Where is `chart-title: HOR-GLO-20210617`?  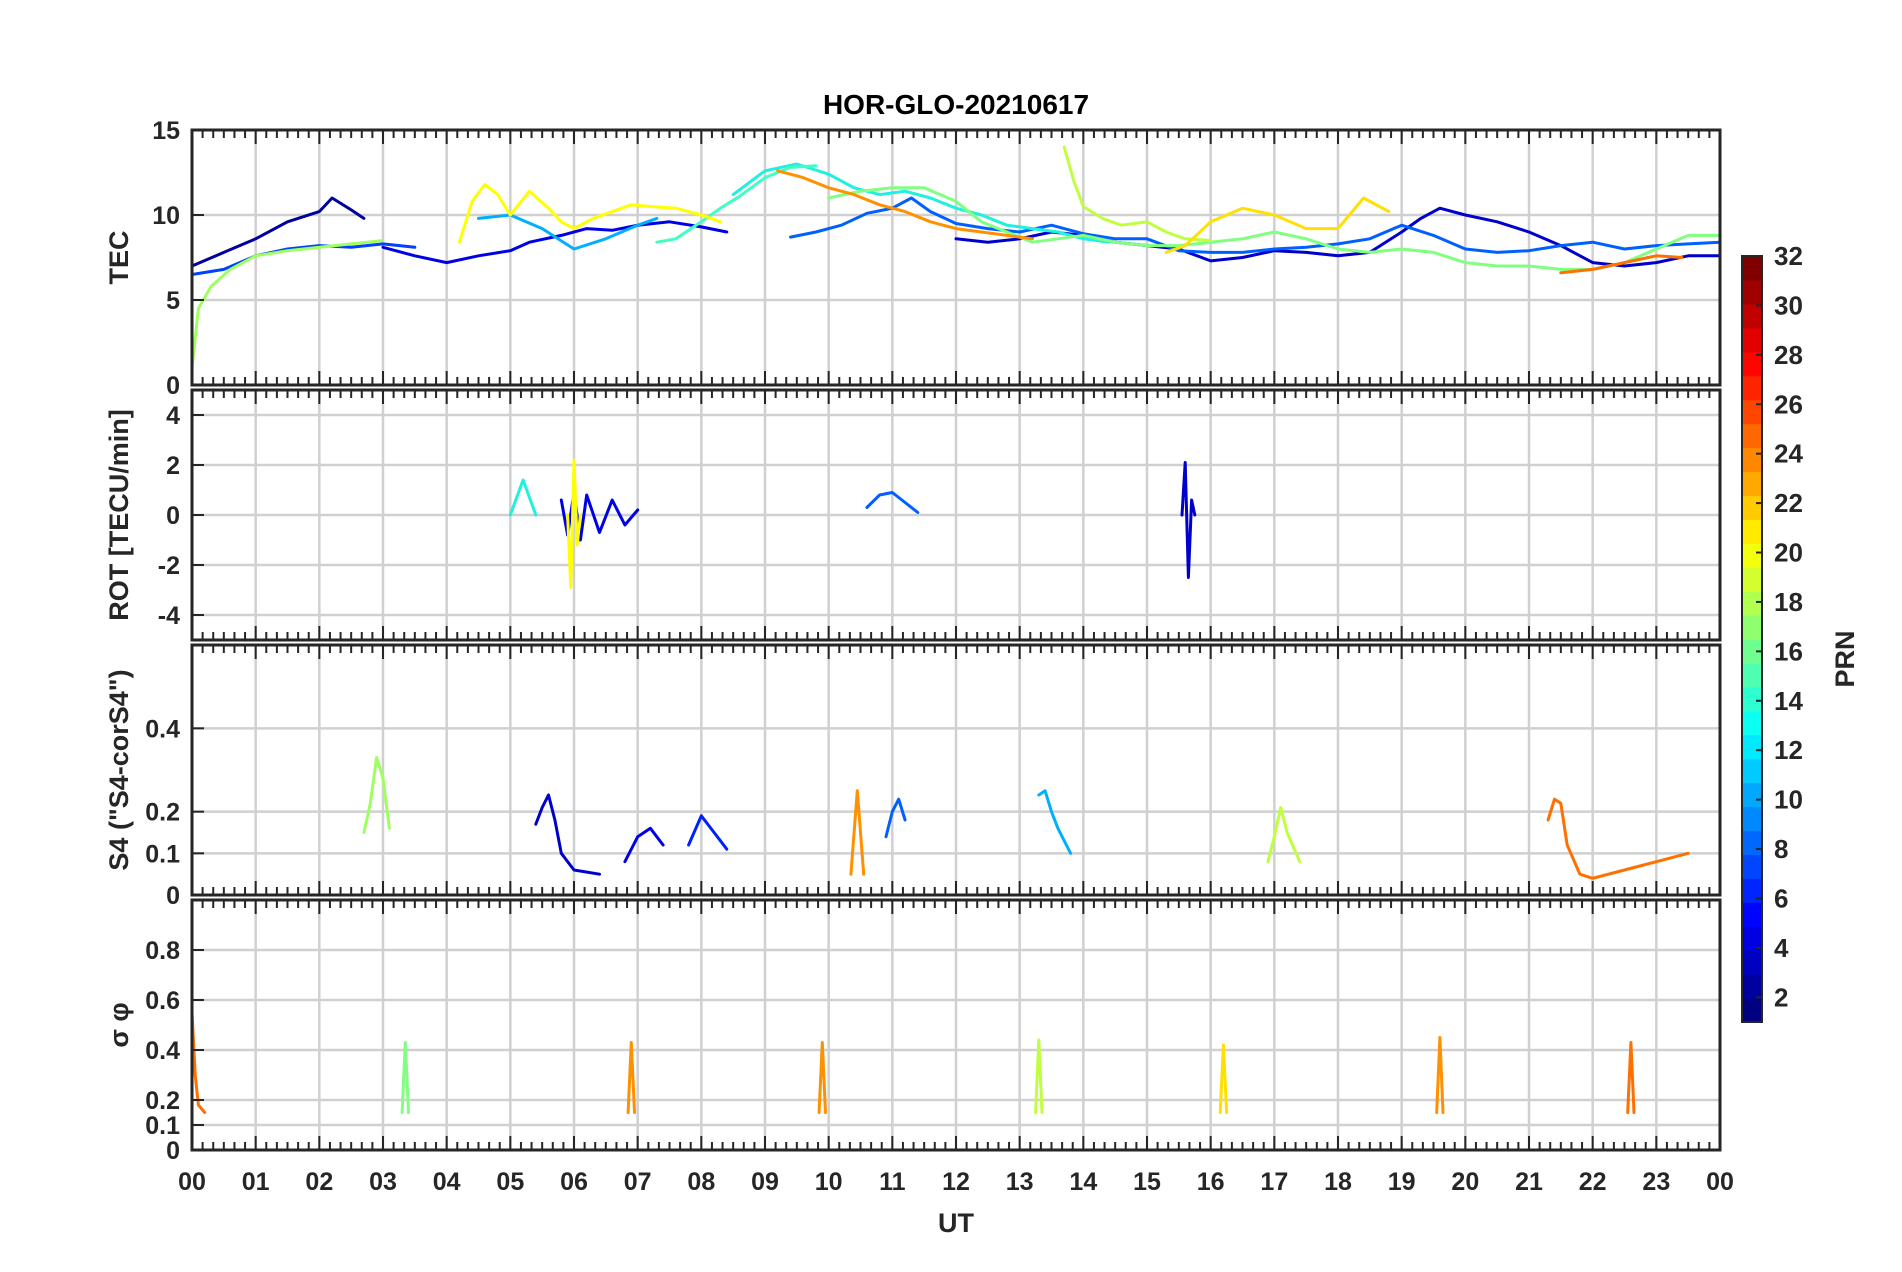
chart-title: HOR-GLO-20210617 is located at coordinates (956, 104).